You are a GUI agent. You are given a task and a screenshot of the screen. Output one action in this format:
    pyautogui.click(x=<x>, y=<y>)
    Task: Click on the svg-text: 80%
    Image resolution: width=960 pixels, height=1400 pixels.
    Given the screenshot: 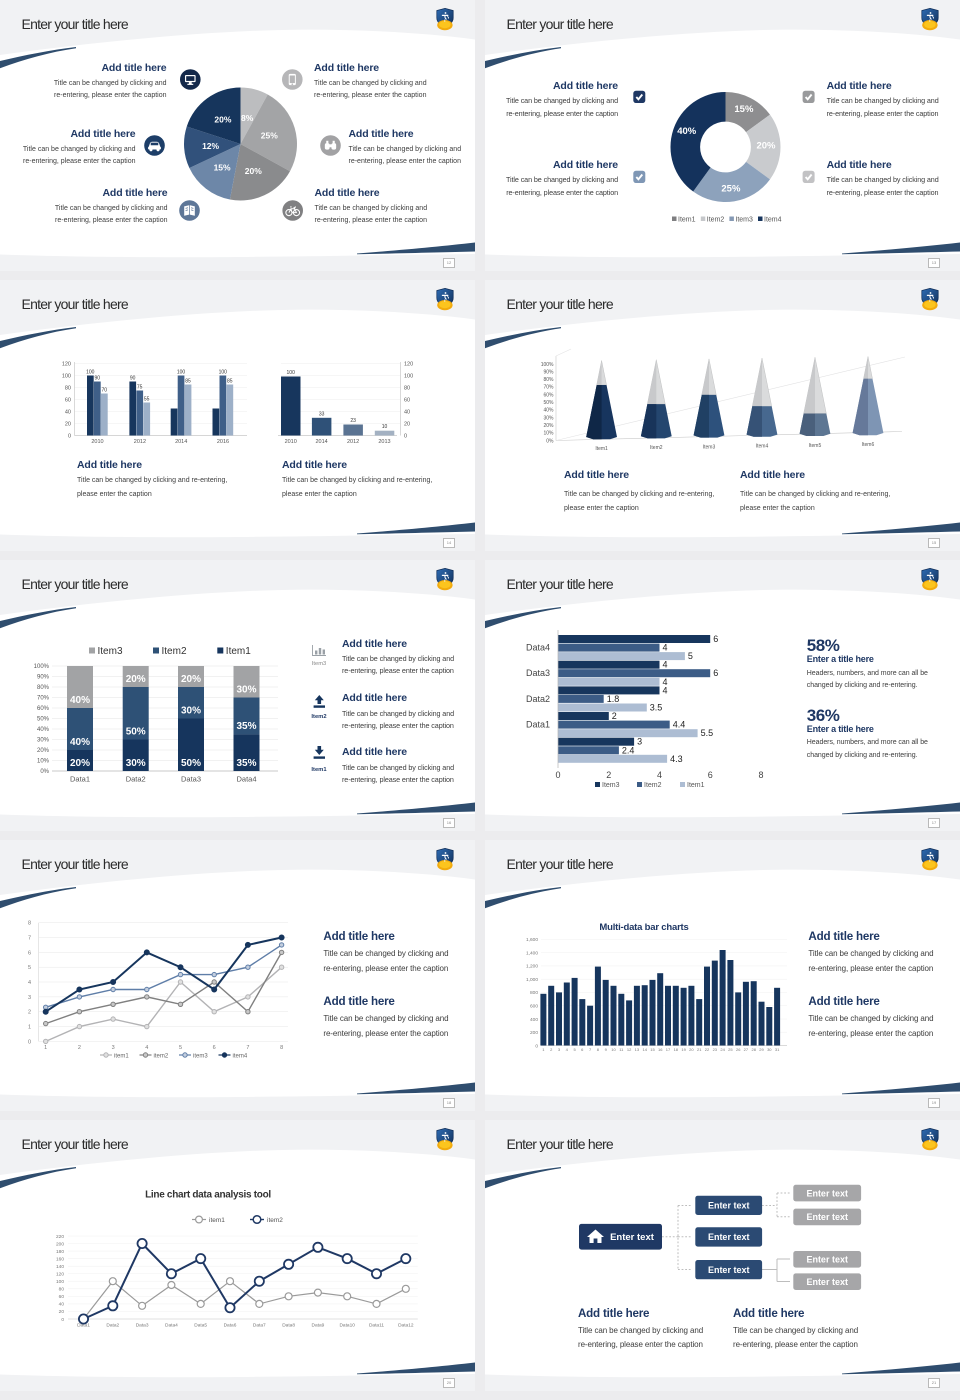 What is the action you would take?
    pyautogui.click(x=548, y=380)
    